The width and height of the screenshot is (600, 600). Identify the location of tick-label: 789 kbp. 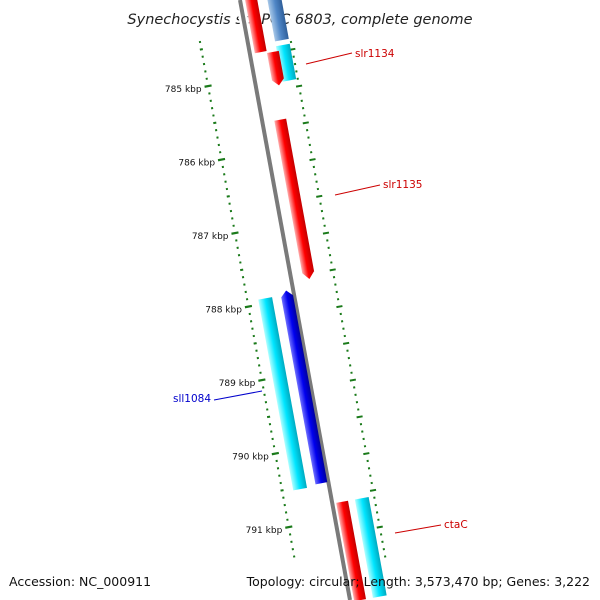
(237, 384).